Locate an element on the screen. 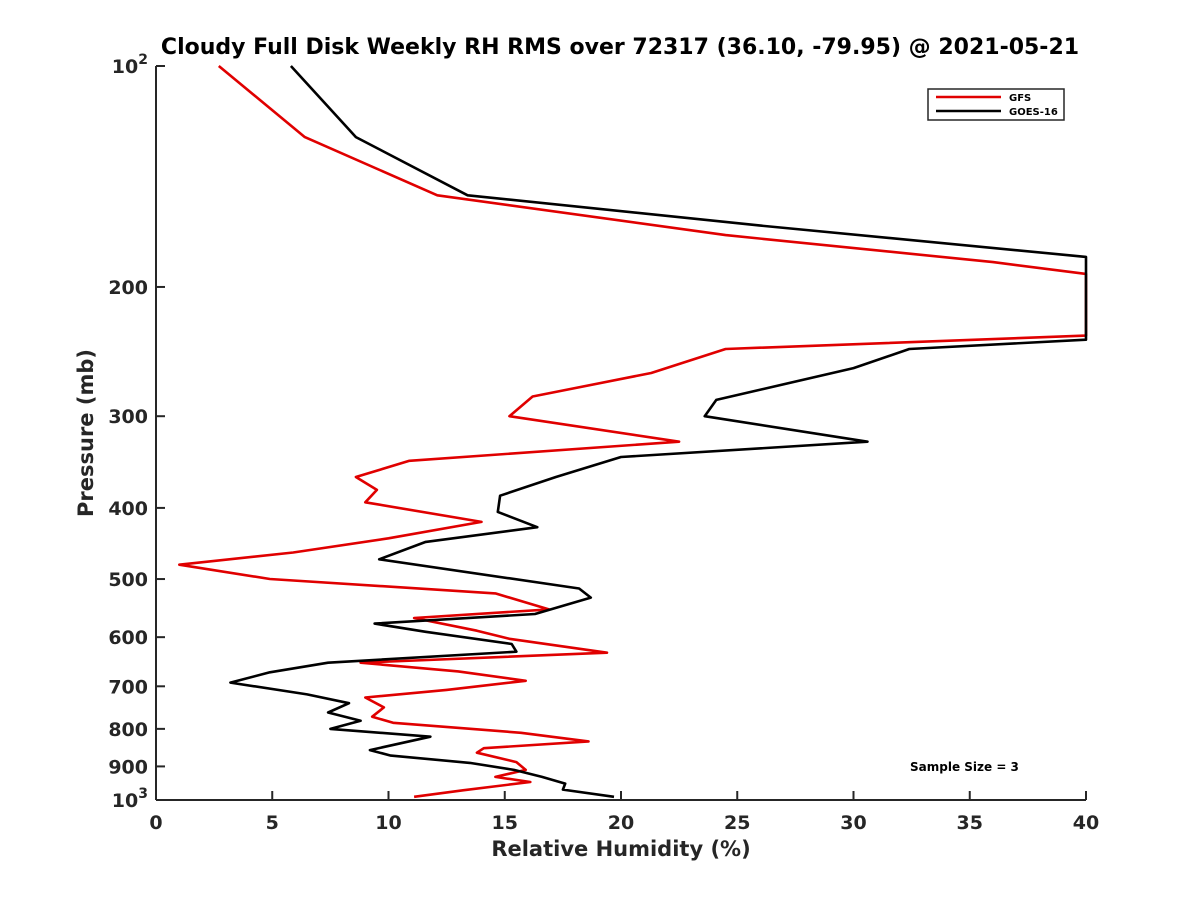 The height and width of the screenshot is (900, 1200). y-tick-label: 600 is located at coordinates (128, 638).